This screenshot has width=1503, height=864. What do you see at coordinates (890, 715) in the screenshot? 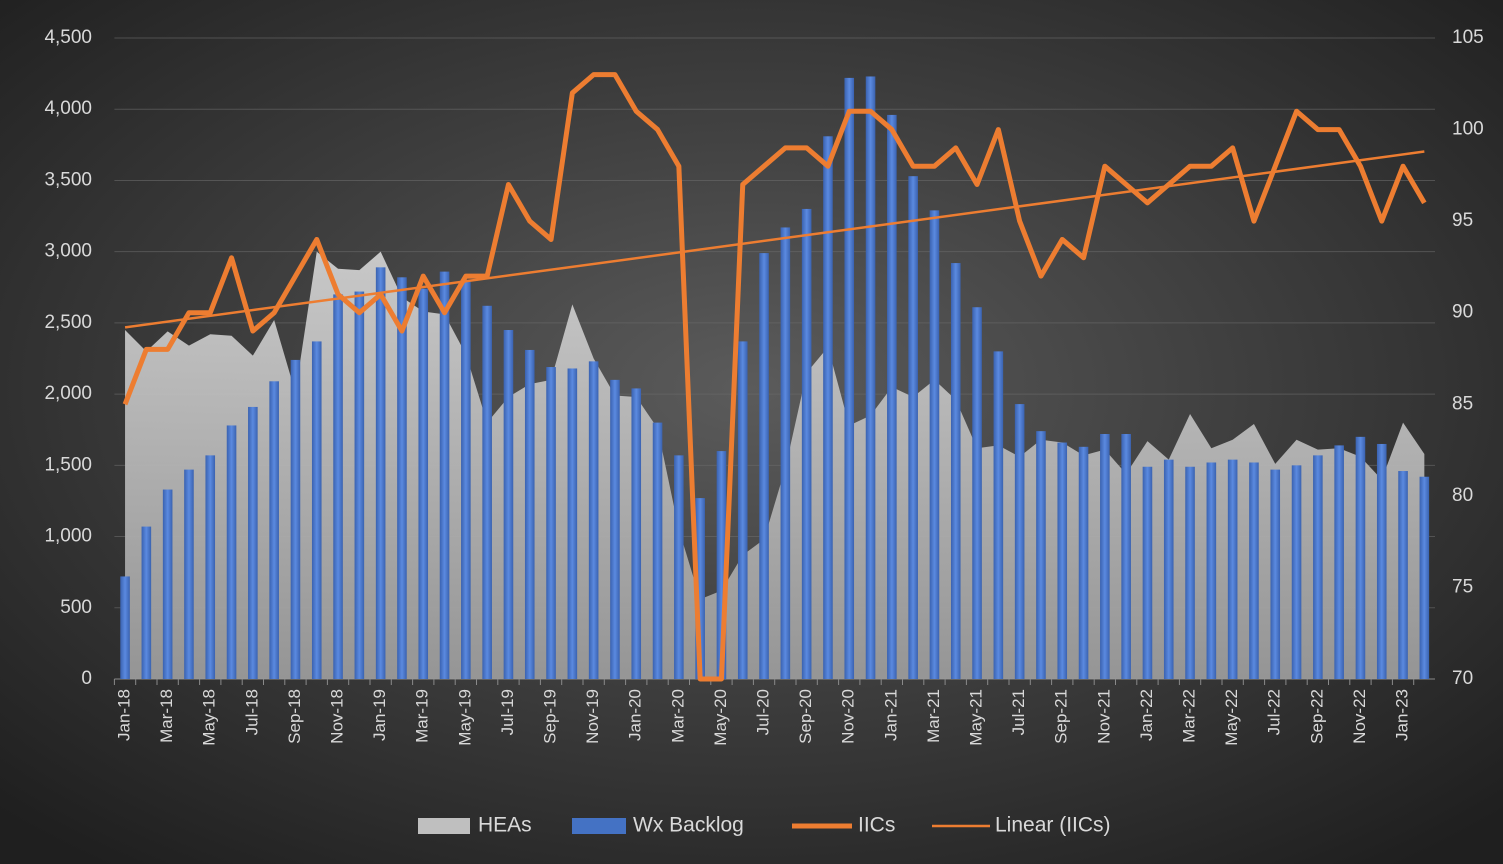
I see `x-tick-label: Jan-21` at bounding box center [890, 715].